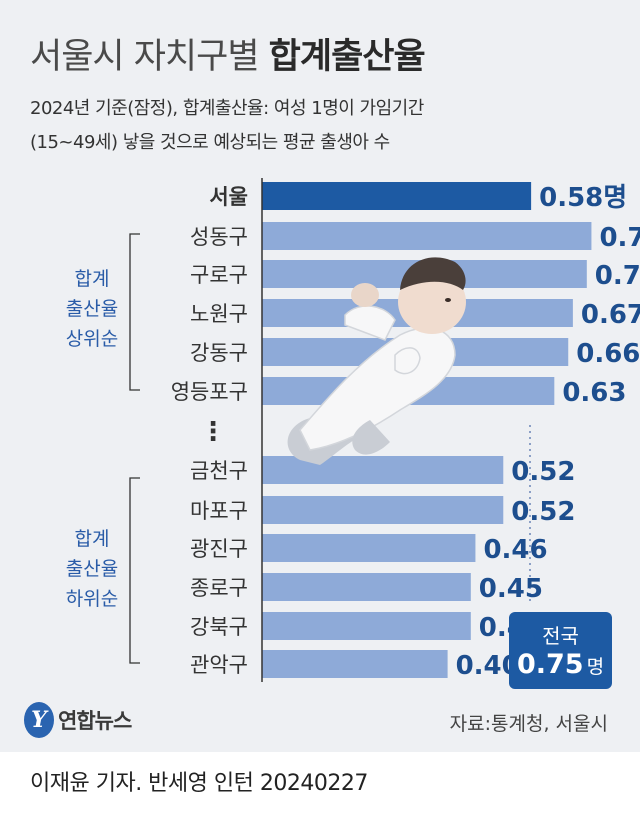  What do you see at coordinates (617, 276) in the screenshot?
I see `value-label-2: 0.70` at bounding box center [617, 276].